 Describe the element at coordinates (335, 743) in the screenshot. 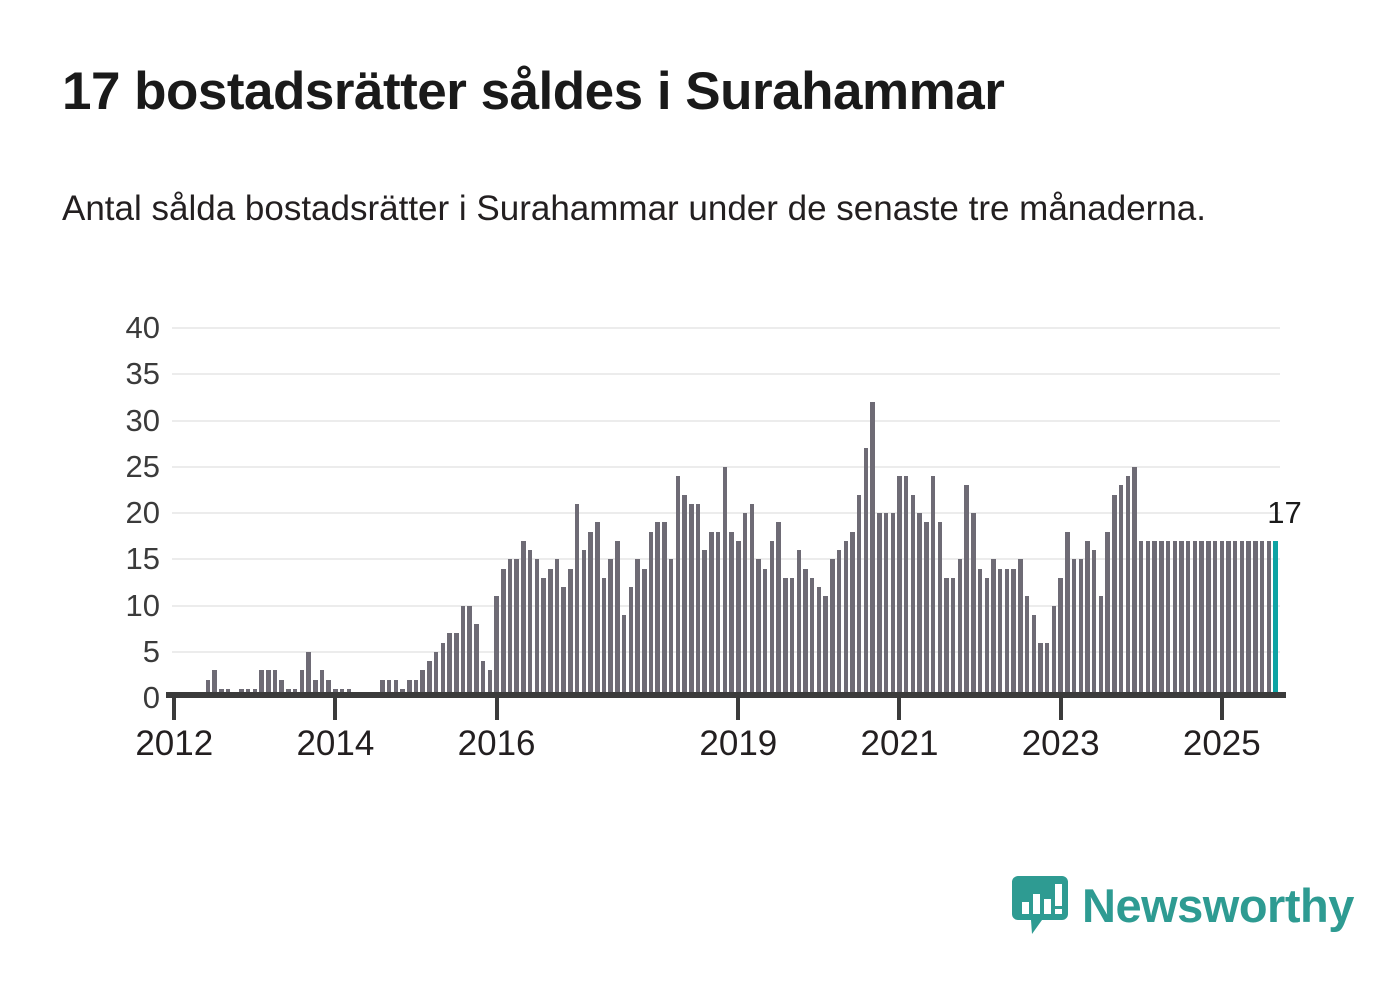

I see `x-axis-tick-label: 2014` at that location.